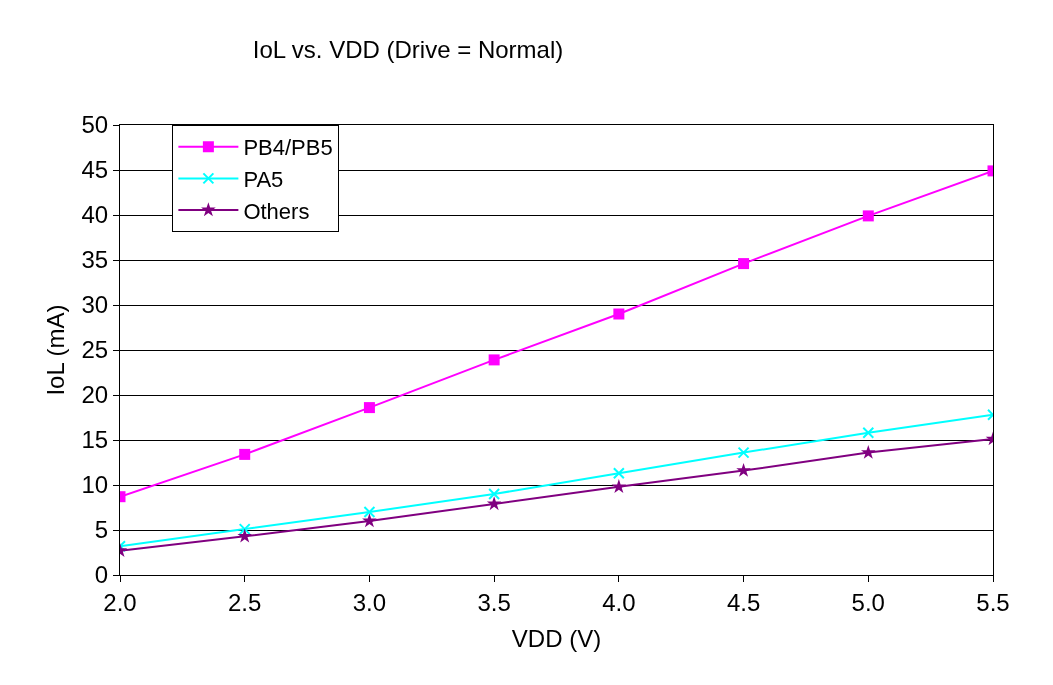 The height and width of the screenshot is (685, 1053). I want to click on chart-title: IoL vs. VDD (Drive = Normal), so click(408, 49).